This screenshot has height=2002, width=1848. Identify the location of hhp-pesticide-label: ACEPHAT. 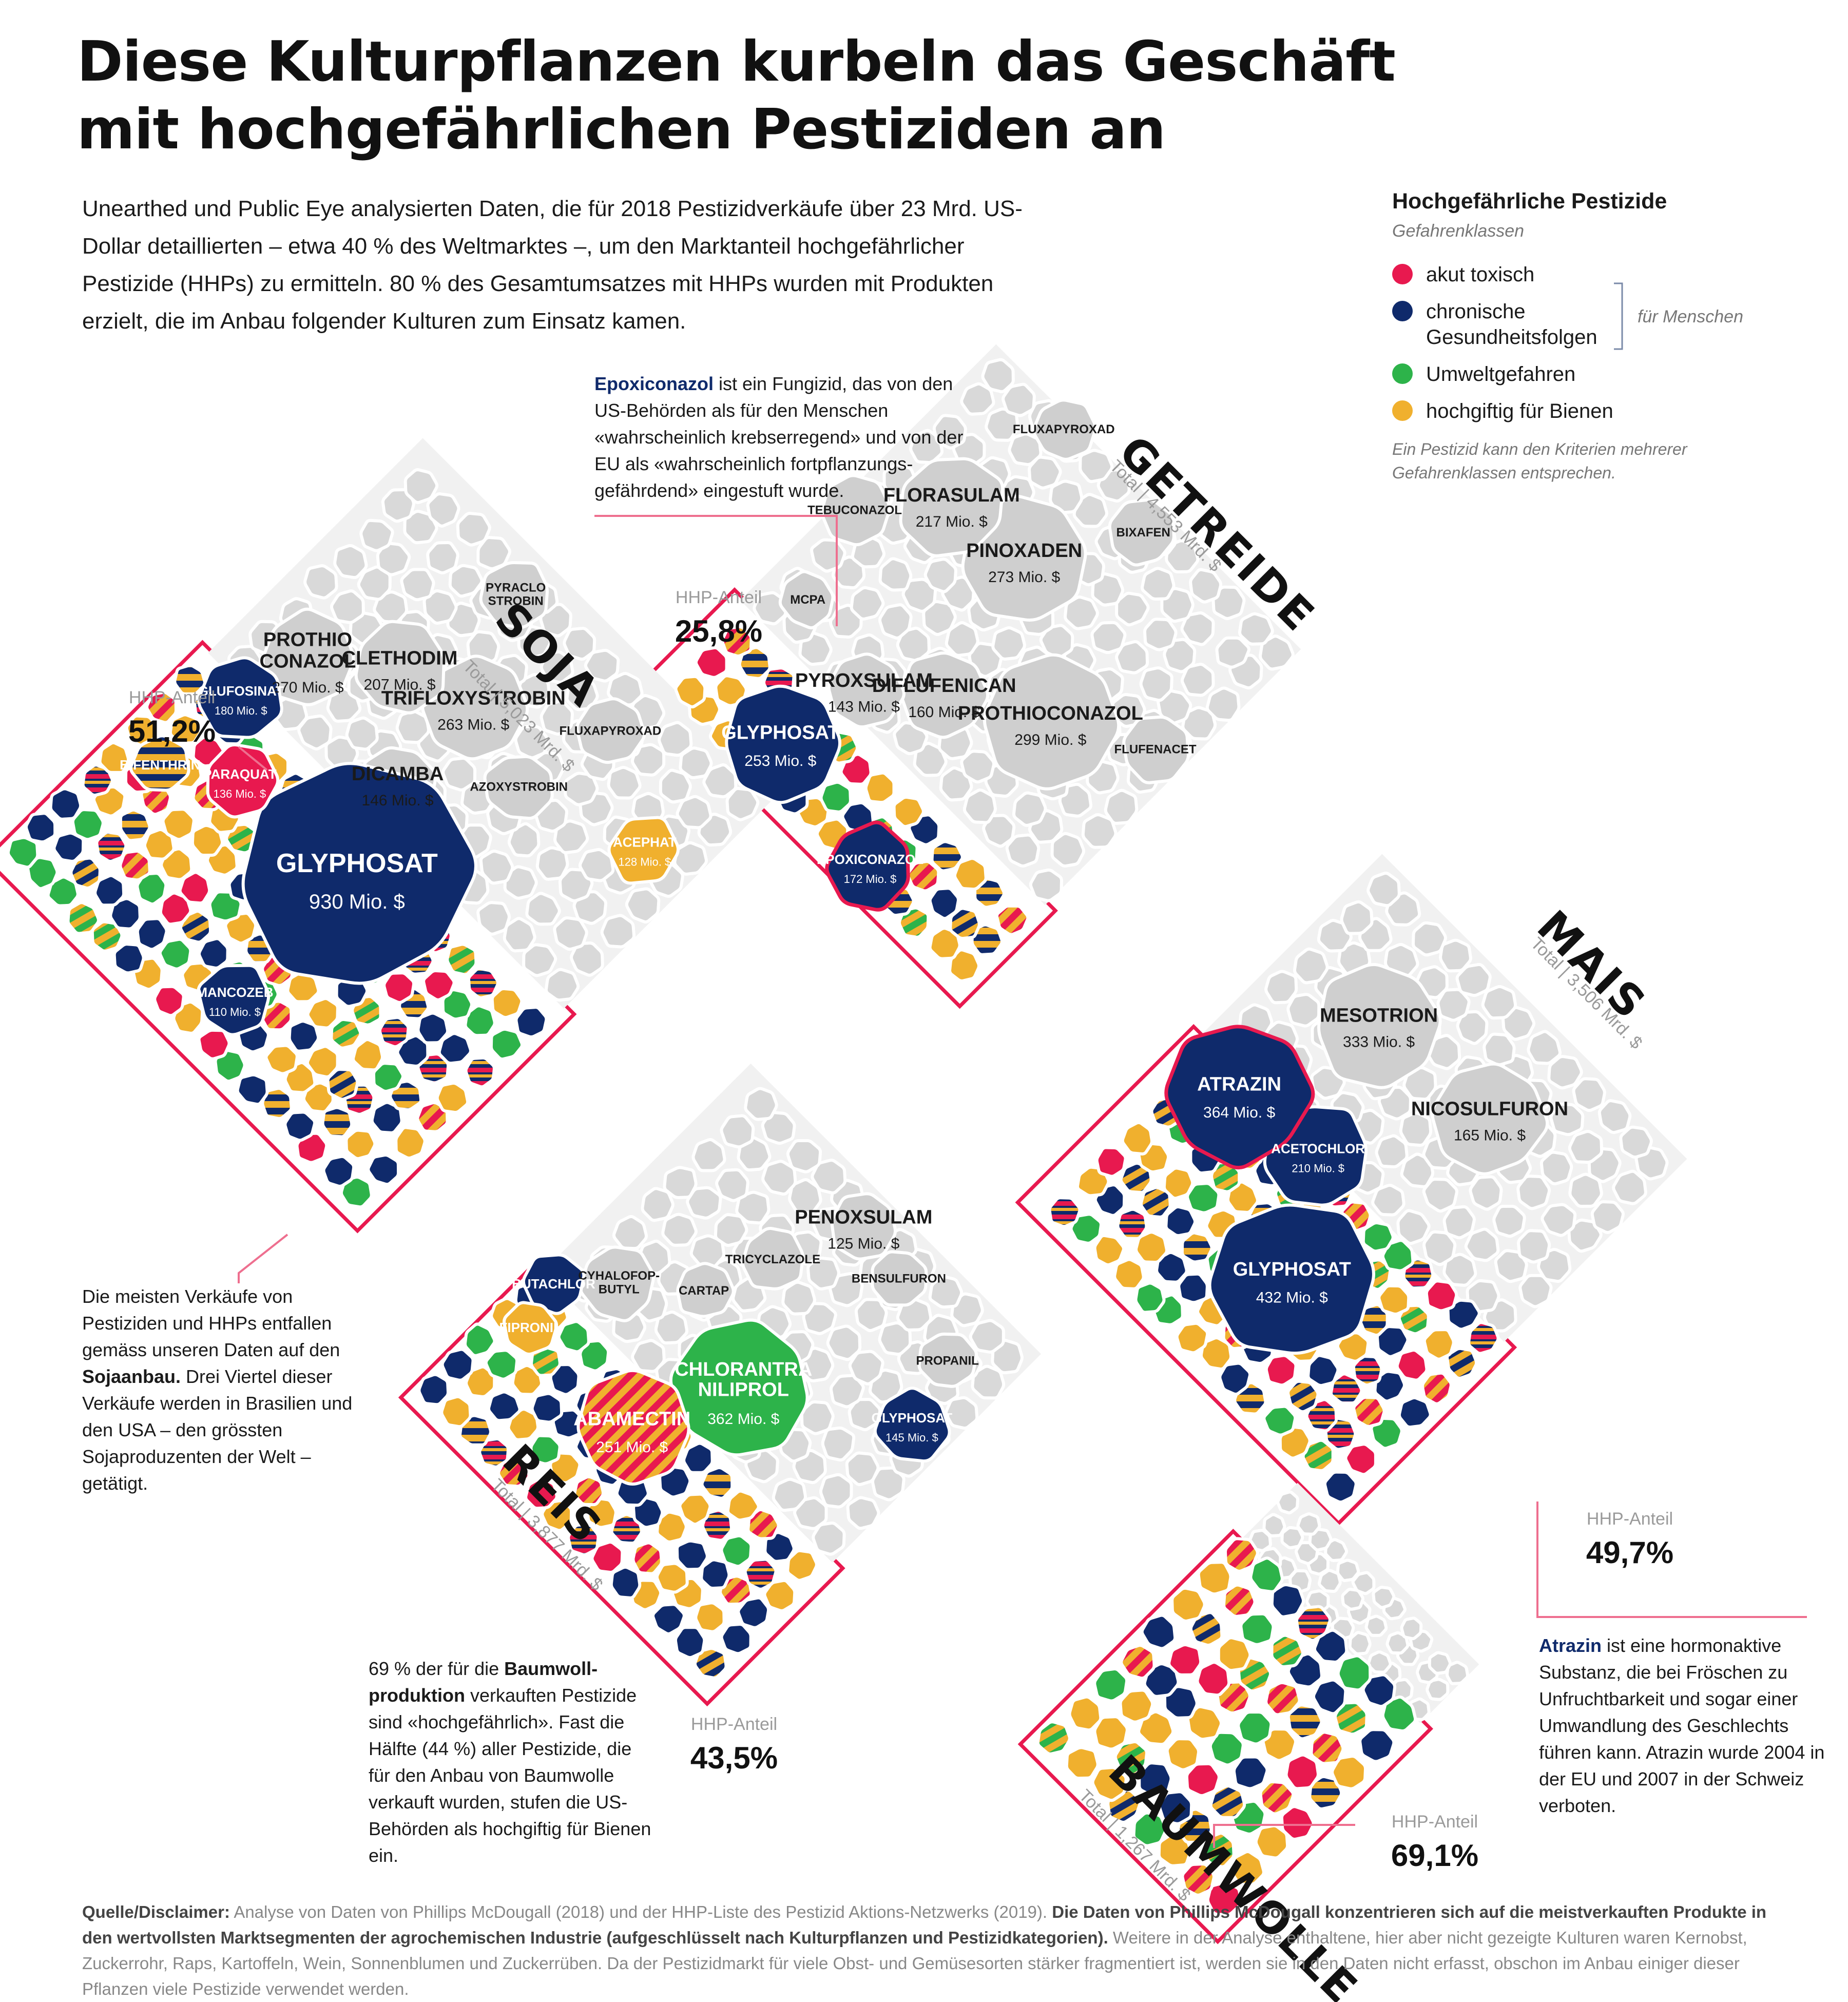
(645, 842).